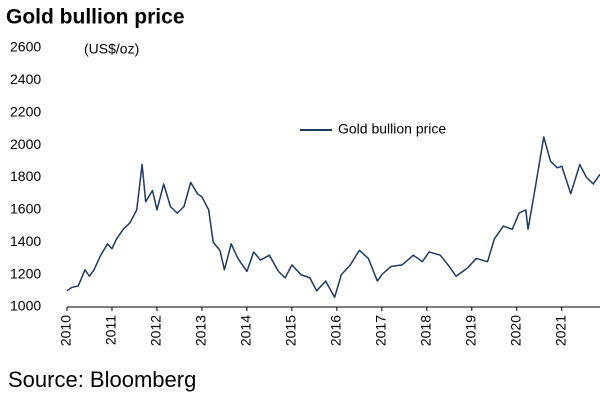 Image resolution: width=600 pixels, height=400 pixels. What do you see at coordinates (25, 79) in the screenshot?
I see `y-tick-label: 2400` at bounding box center [25, 79].